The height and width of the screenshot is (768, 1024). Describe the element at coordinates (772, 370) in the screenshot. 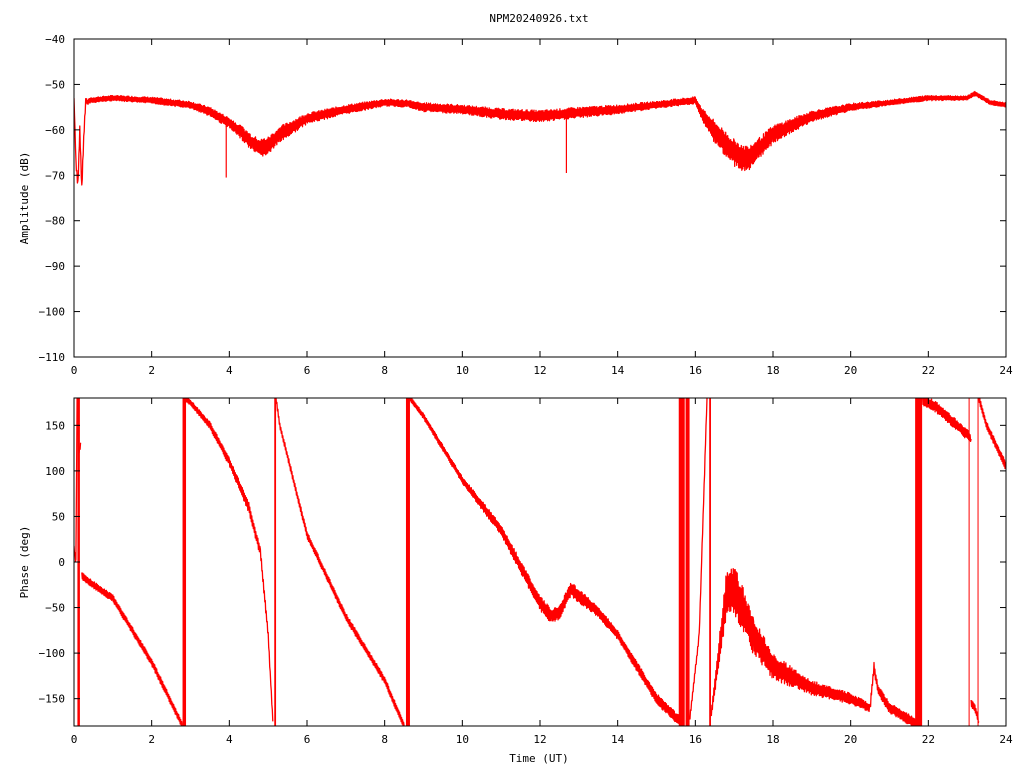

I see `amplitude-x-tick-label: 18` at that location.